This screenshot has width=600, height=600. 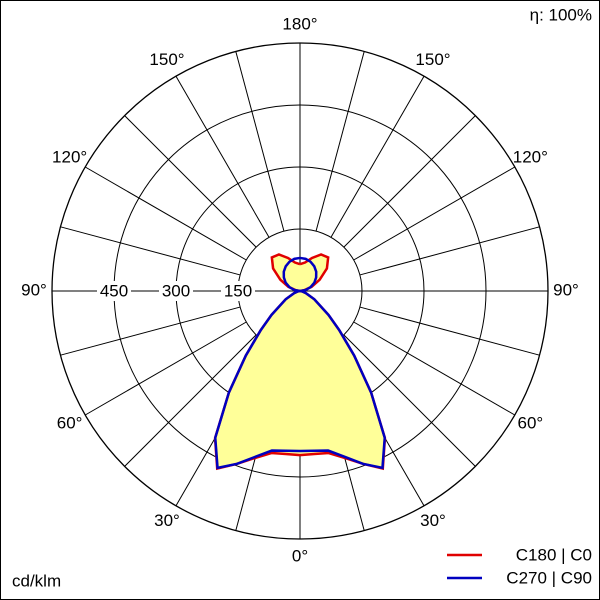 I want to click on r-tick-label: 150, so click(x=238, y=290).